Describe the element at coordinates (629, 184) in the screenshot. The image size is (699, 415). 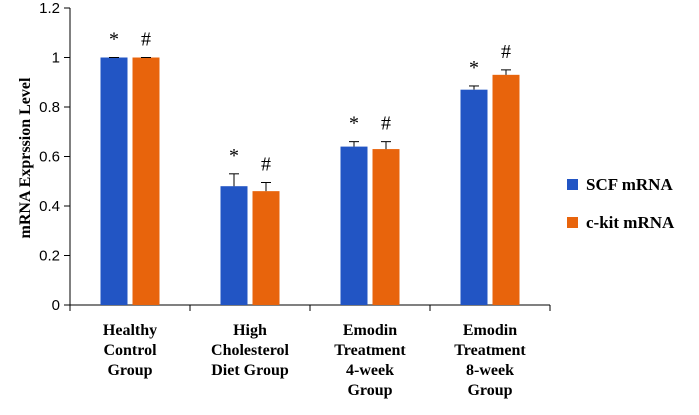
I see `legend-label: SCF mRNA` at that location.